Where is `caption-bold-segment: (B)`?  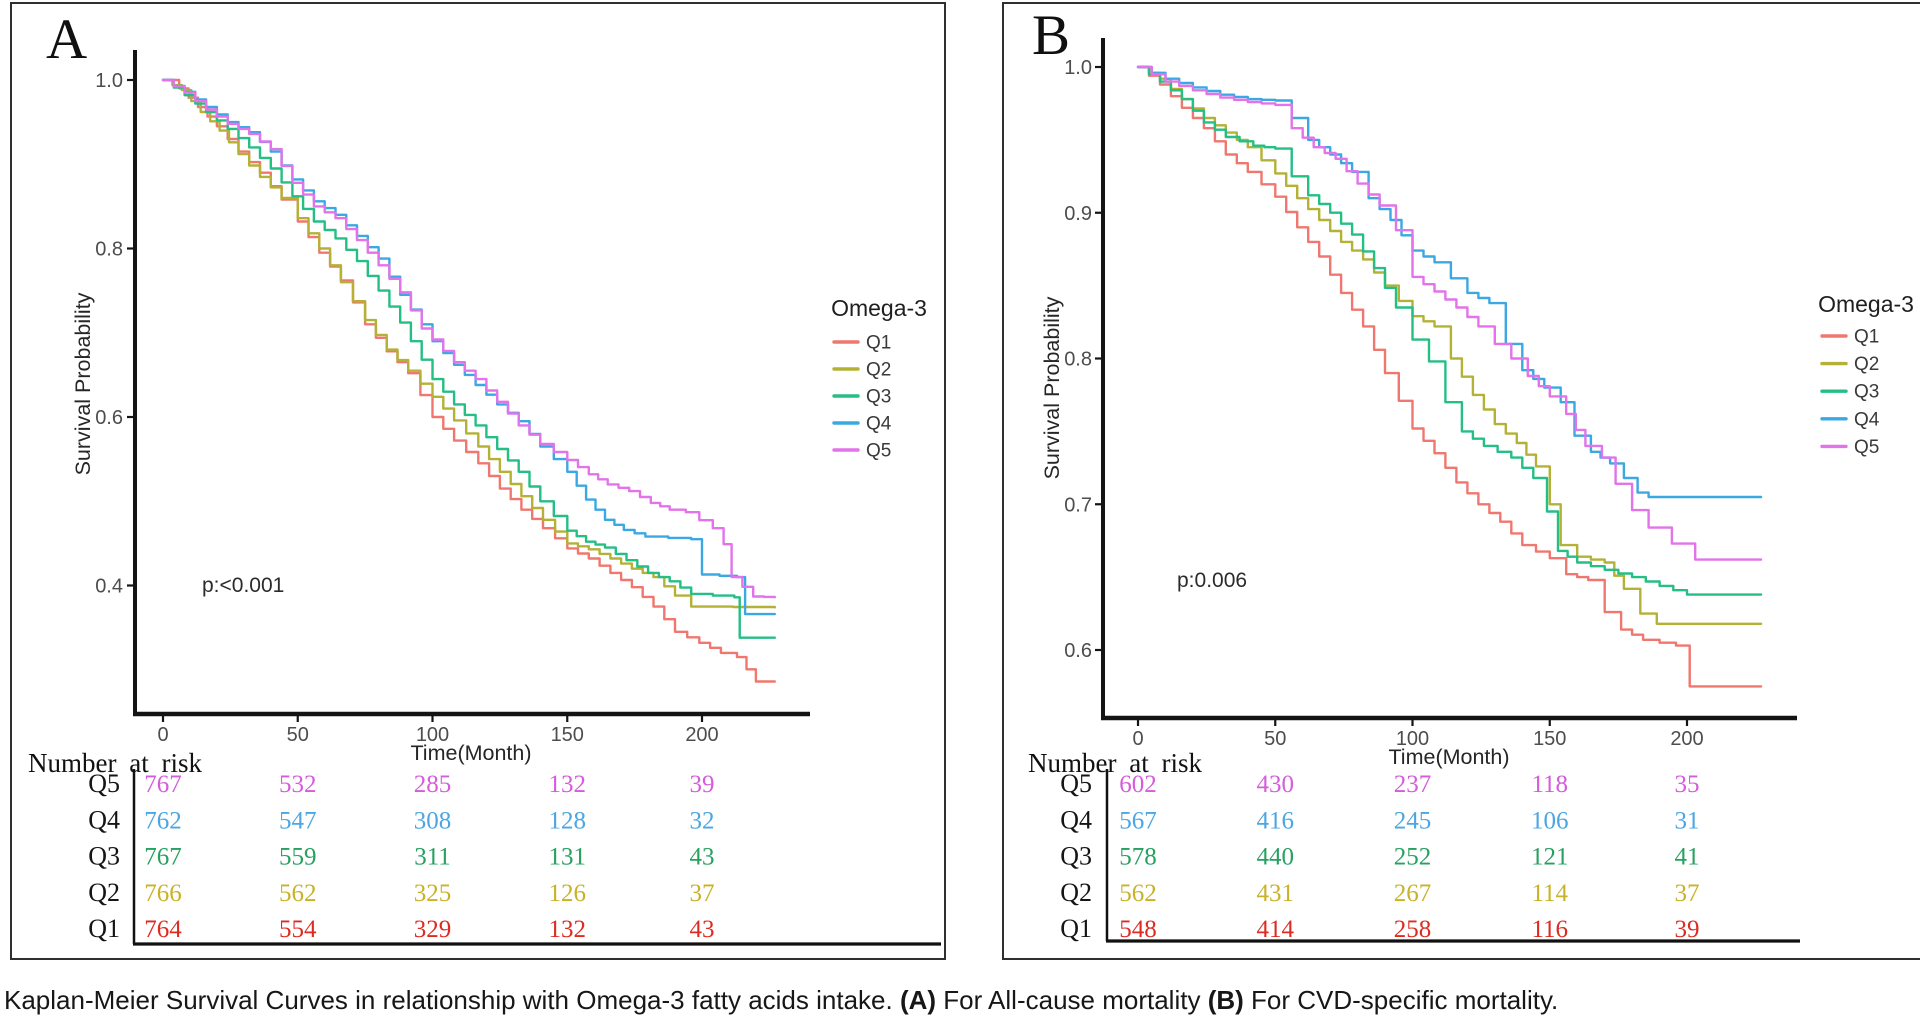
caption-bold-segment: (B) is located at coordinates (1225, 1000).